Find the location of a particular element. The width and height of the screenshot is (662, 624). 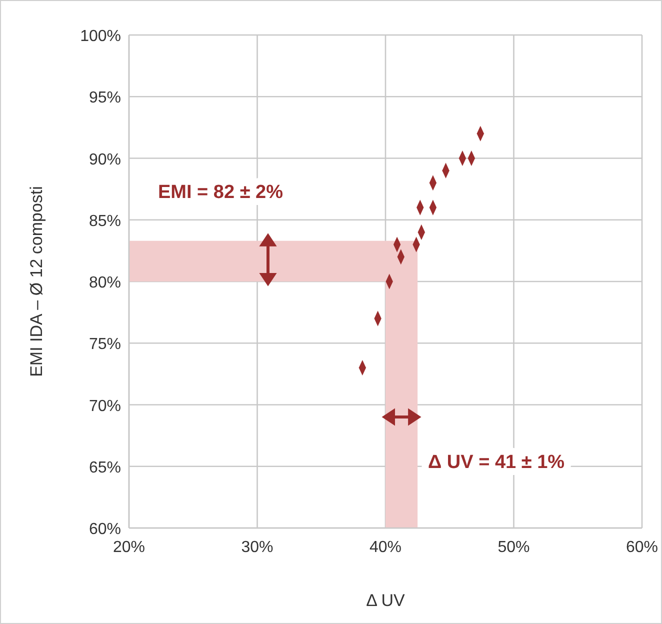

x-tick-label: 60% is located at coordinates (642, 547).